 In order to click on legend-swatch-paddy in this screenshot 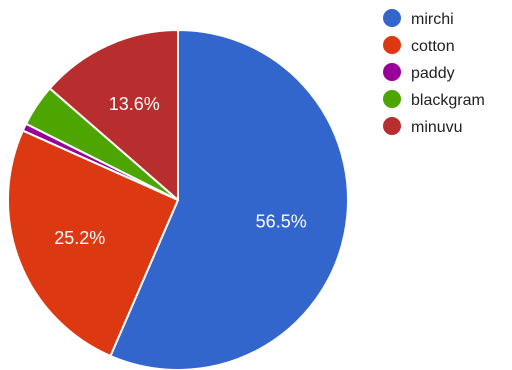, I will do `click(392, 72)`.